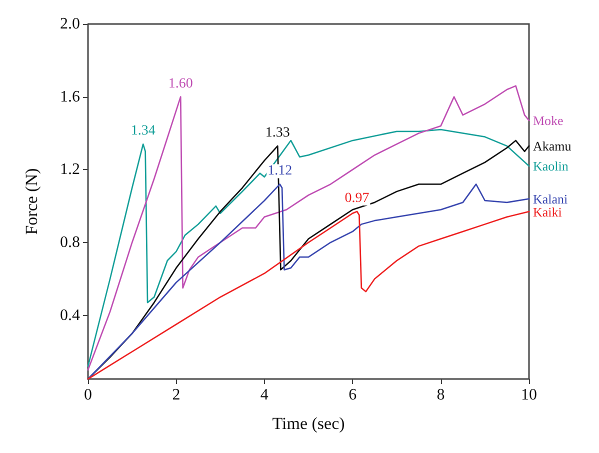 Image resolution: width=599 pixels, height=453 pixels. Describe the element at coordinates (70, 242) in the screenshot. I see `y-tick-label: 0.8` at that location.